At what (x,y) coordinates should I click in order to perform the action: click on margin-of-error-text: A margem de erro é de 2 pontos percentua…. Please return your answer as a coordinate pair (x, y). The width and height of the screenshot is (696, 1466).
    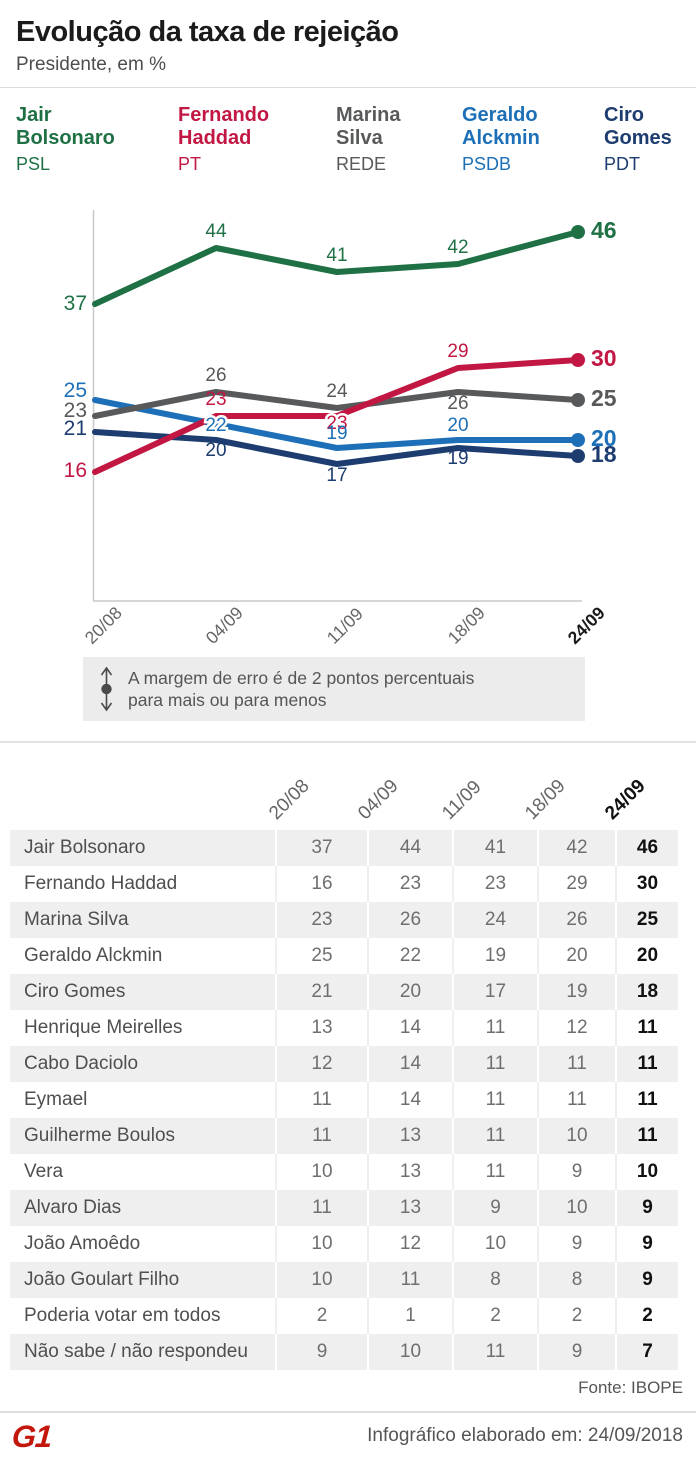
    Looking at the image, I should click on (301, 689).